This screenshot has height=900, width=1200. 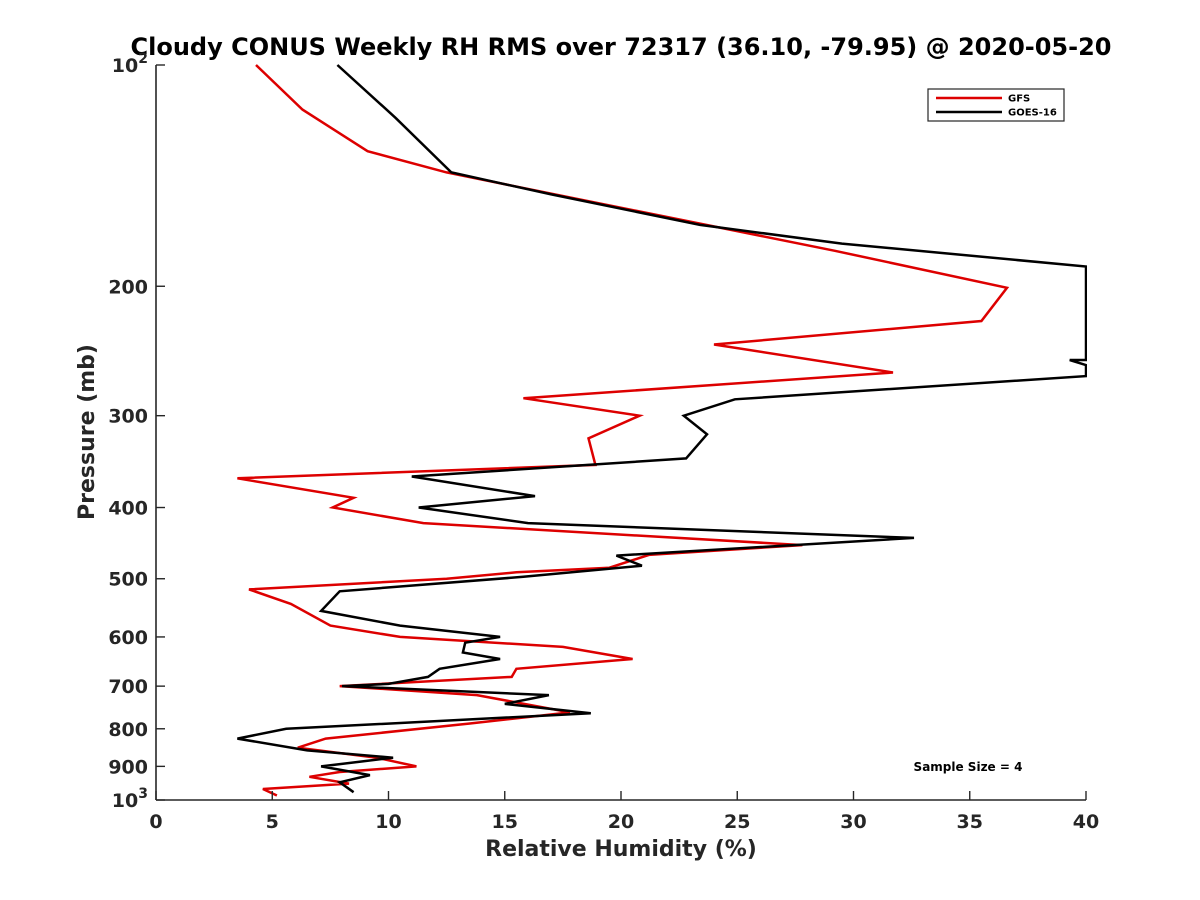 I want to click on legend-box, so click(x=996, y=105).